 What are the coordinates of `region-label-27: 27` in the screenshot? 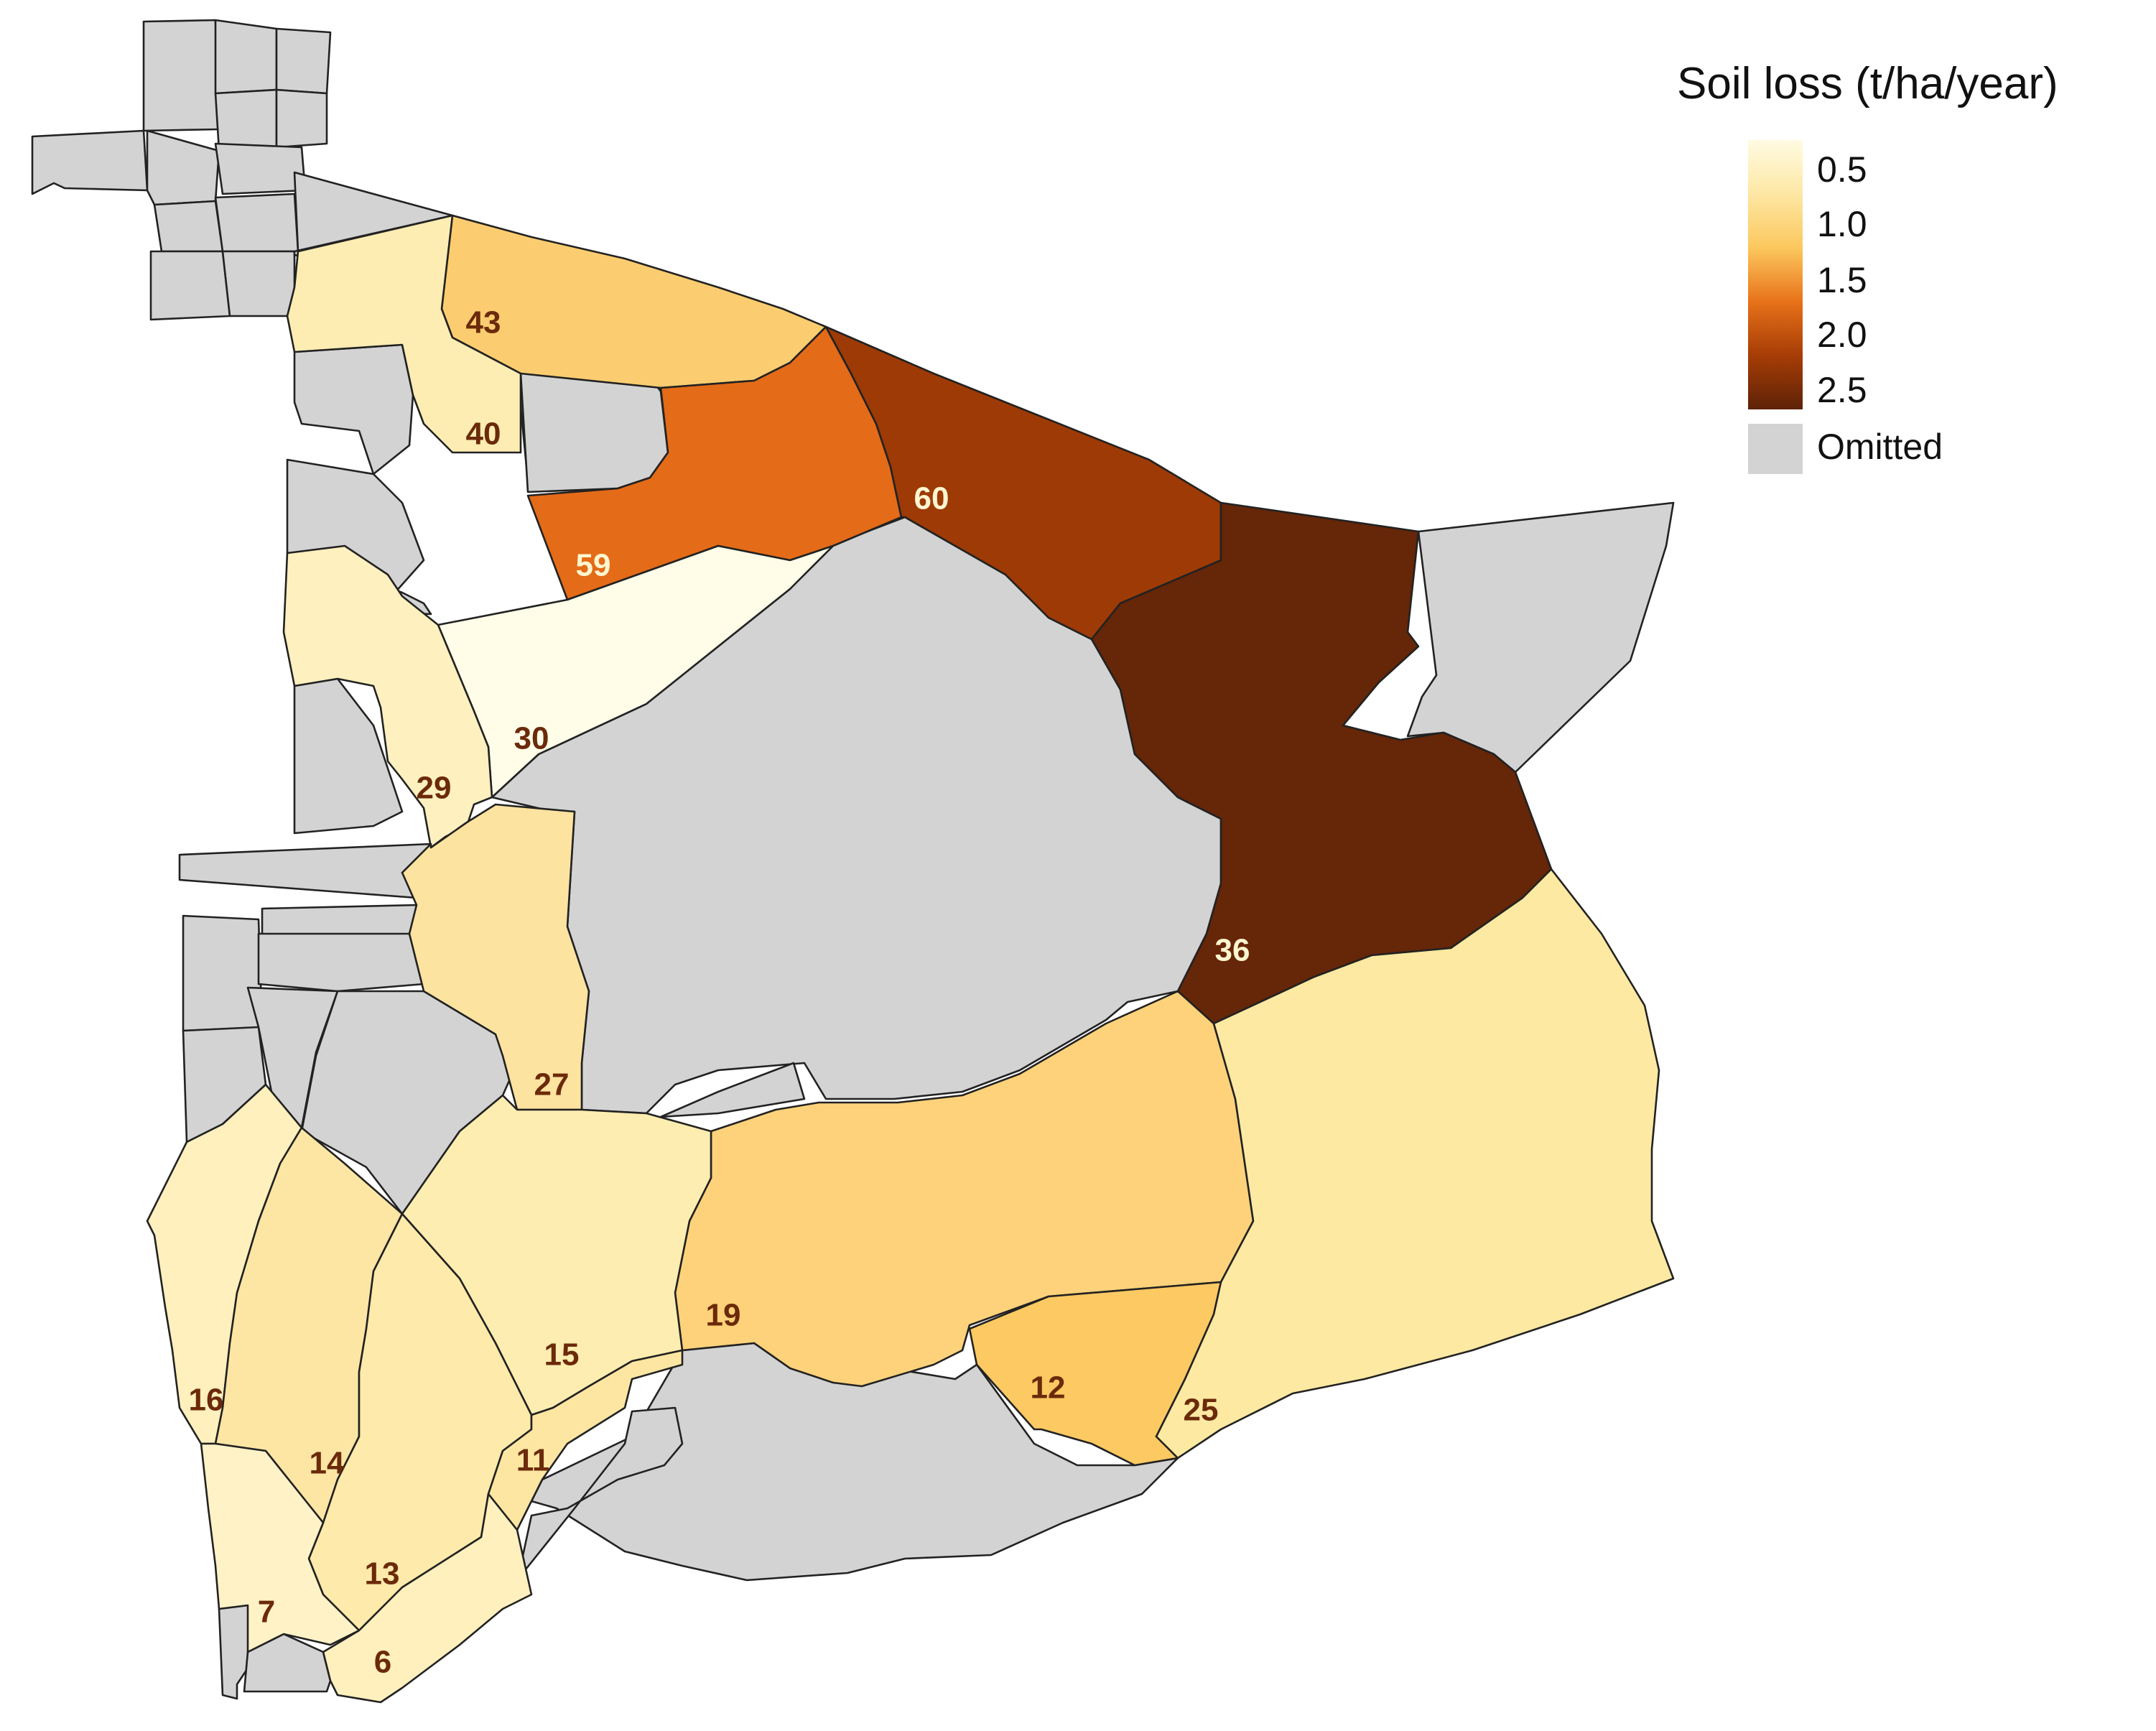 It's located at (552, 1085).